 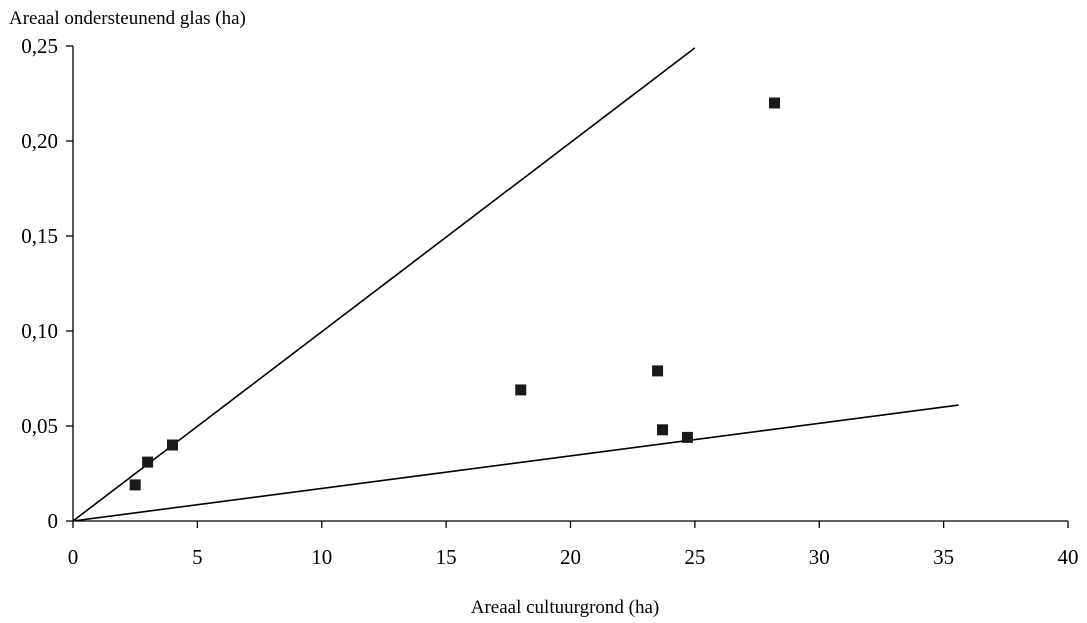 What do you see at coordinates (565, 607) in the screenshot?
I see `x-axis-title: Areaal cultuurgrond (ha)` at bounding box center [565, 607].